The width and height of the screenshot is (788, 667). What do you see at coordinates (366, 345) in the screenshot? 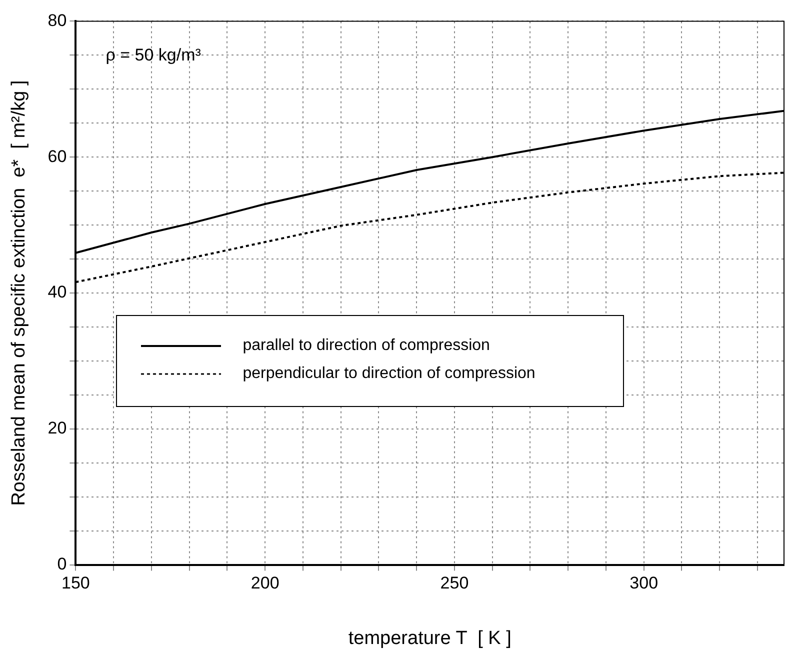
I see `legend-label: parallel to direction of compression` at bounding box center [366, 345].